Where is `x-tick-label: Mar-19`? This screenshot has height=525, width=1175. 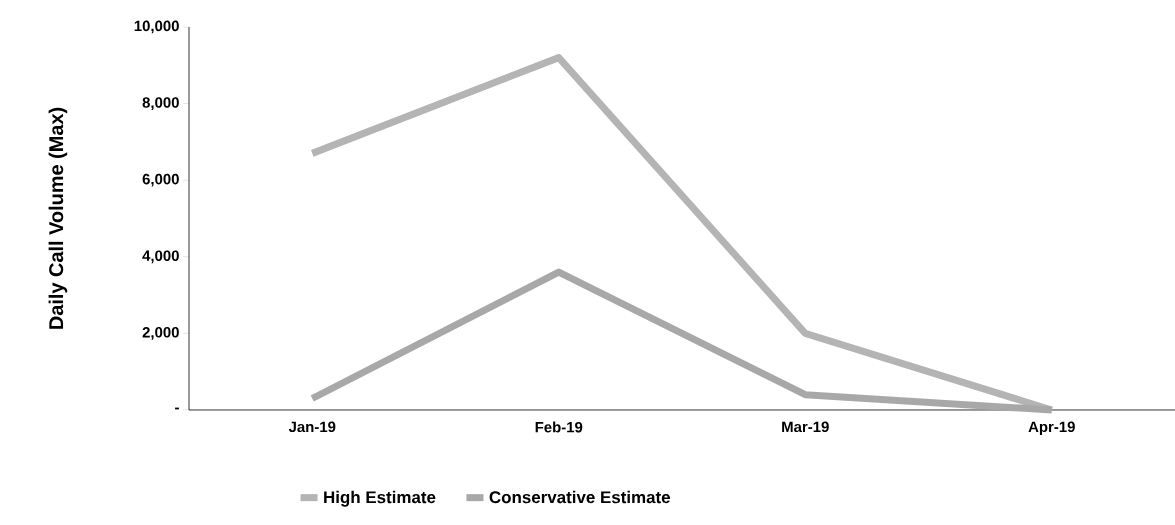 x-tick-label: Mar-19 is located at coordinates (805, 427).